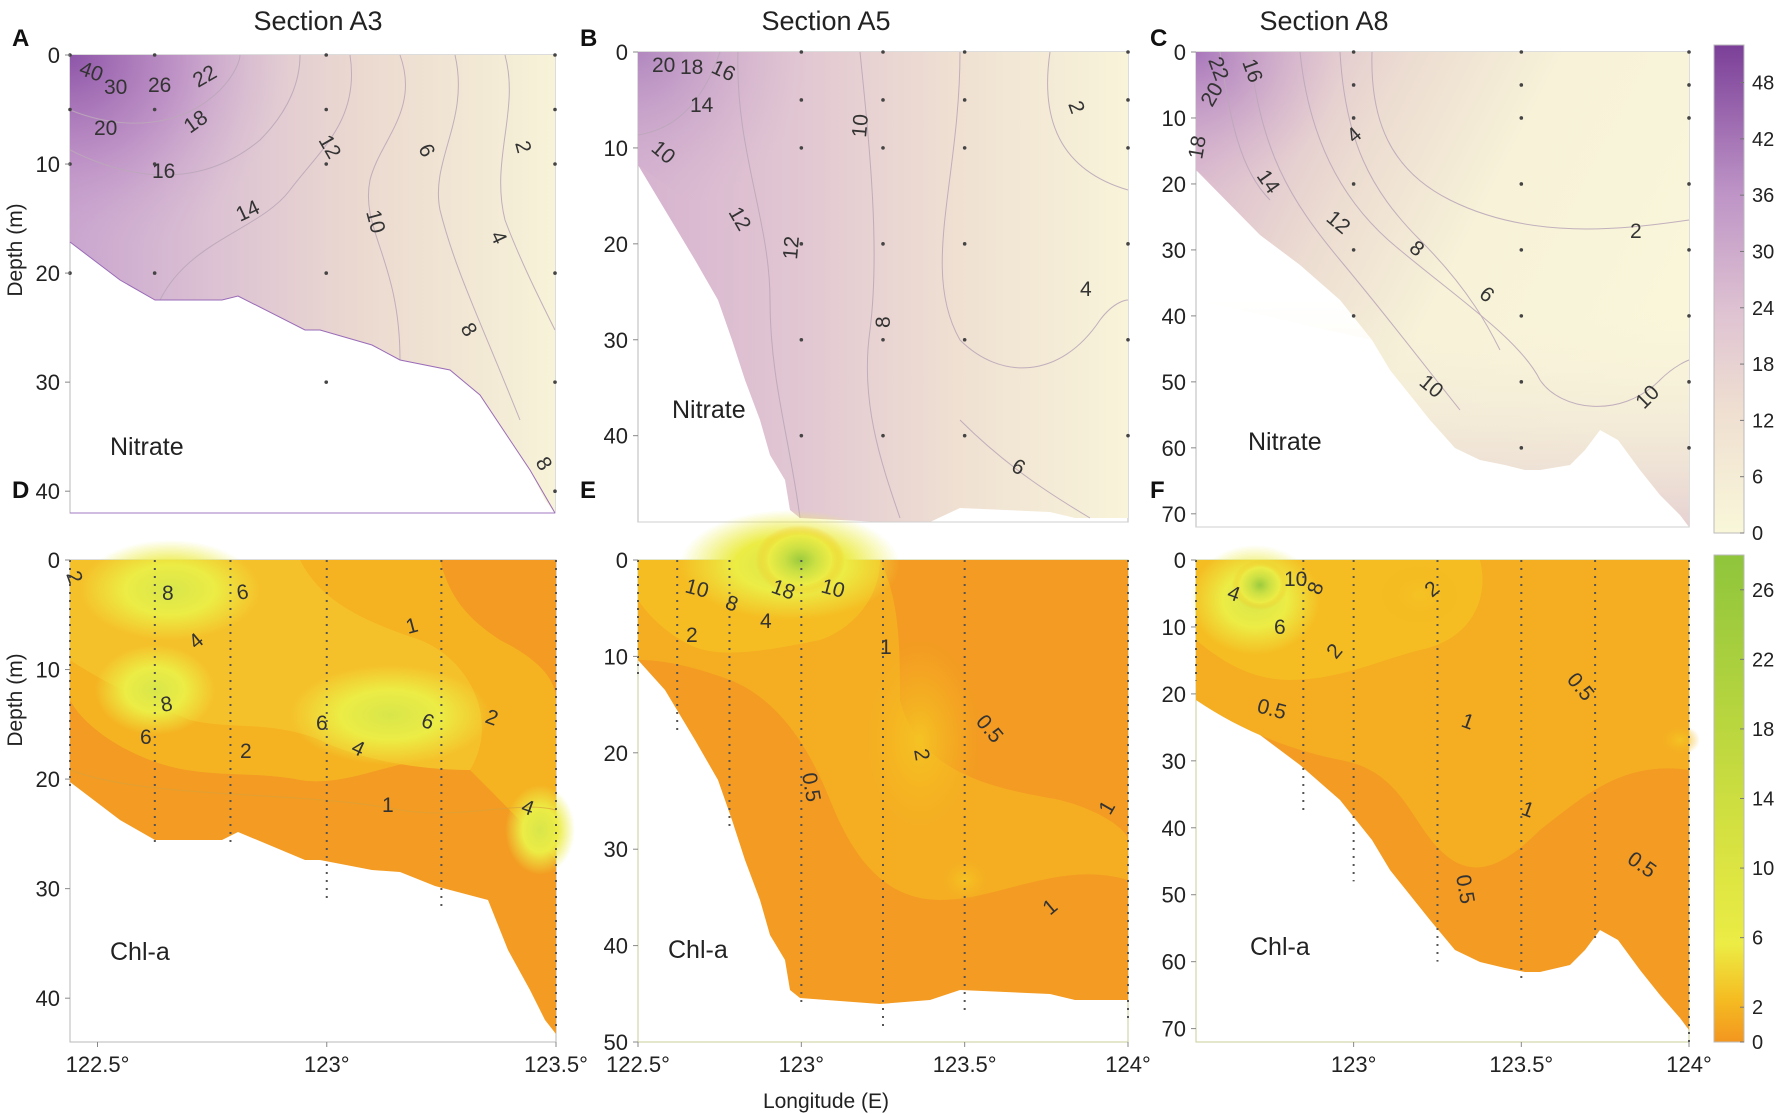  What do you see at coordinates (698, 950) in the screenshot?
I see `panel-e-variable-label: Chl-a` at bounding box center [698, 950].